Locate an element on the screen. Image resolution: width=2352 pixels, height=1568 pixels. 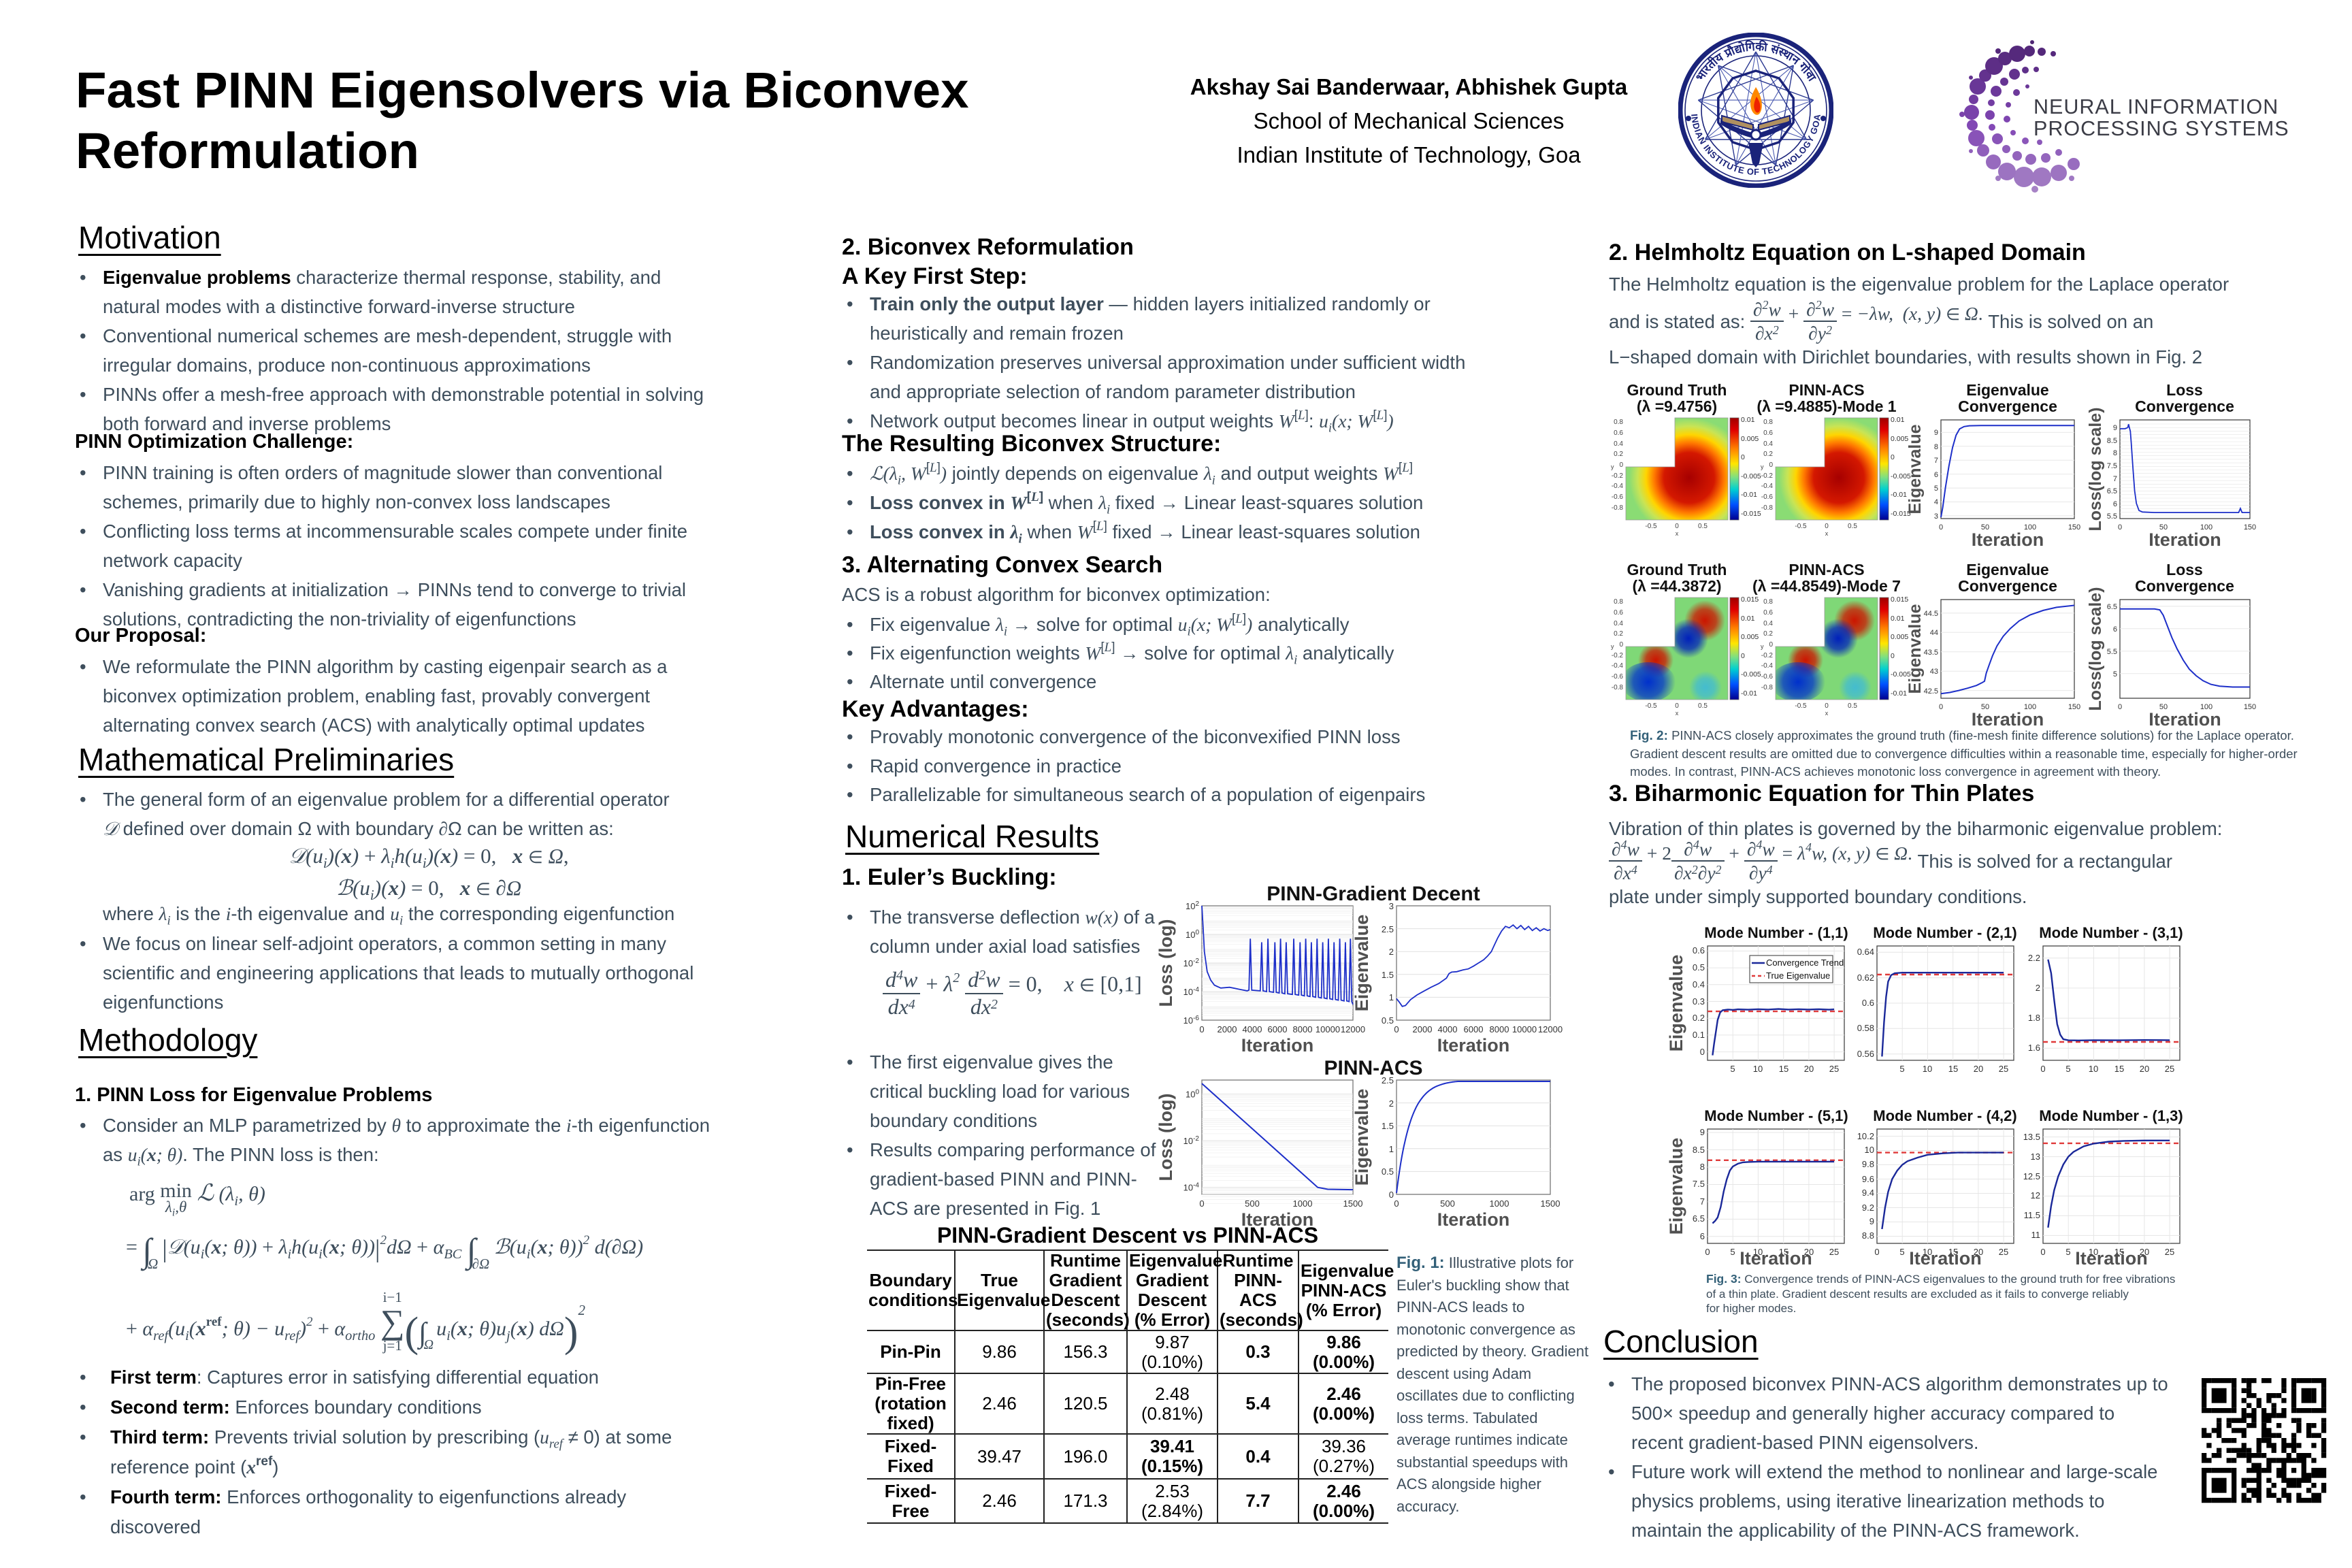
svg-text: 100 is located at coordinates (2030, 528).